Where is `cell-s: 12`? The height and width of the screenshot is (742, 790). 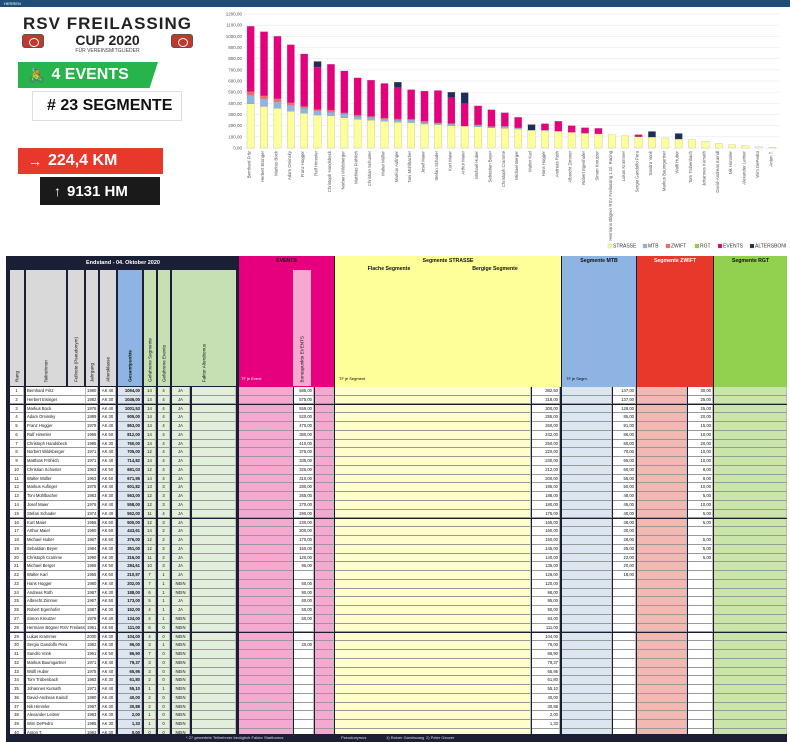
cell-s: 12 is located at coordinates (150, 453).